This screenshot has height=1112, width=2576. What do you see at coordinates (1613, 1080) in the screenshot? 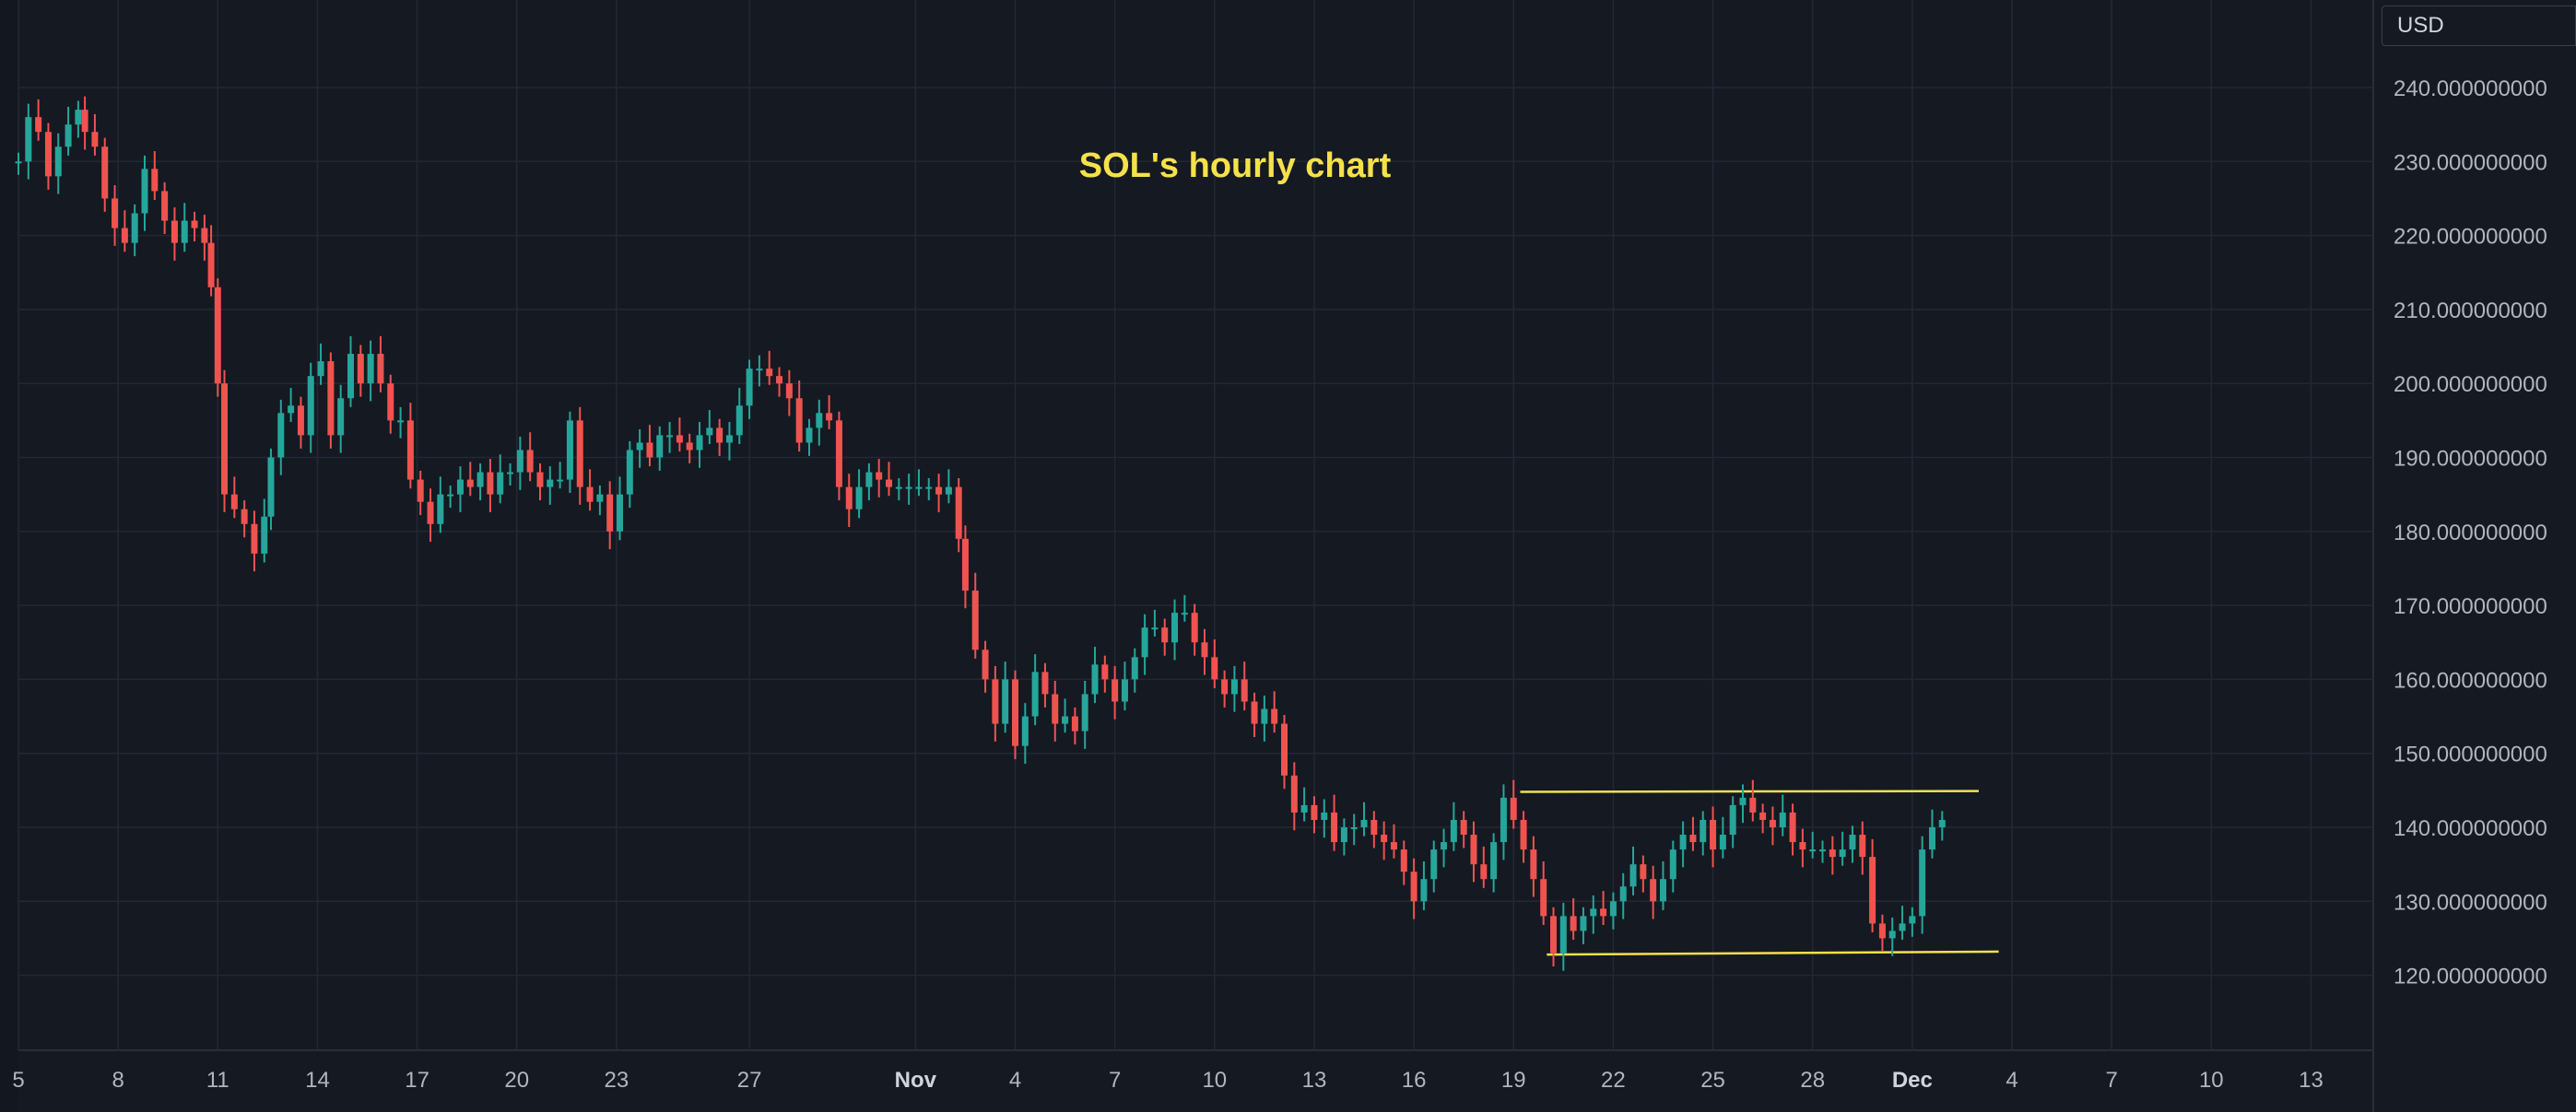
I see `x-tick-label: 22` at bounding box center [1613, 1080].